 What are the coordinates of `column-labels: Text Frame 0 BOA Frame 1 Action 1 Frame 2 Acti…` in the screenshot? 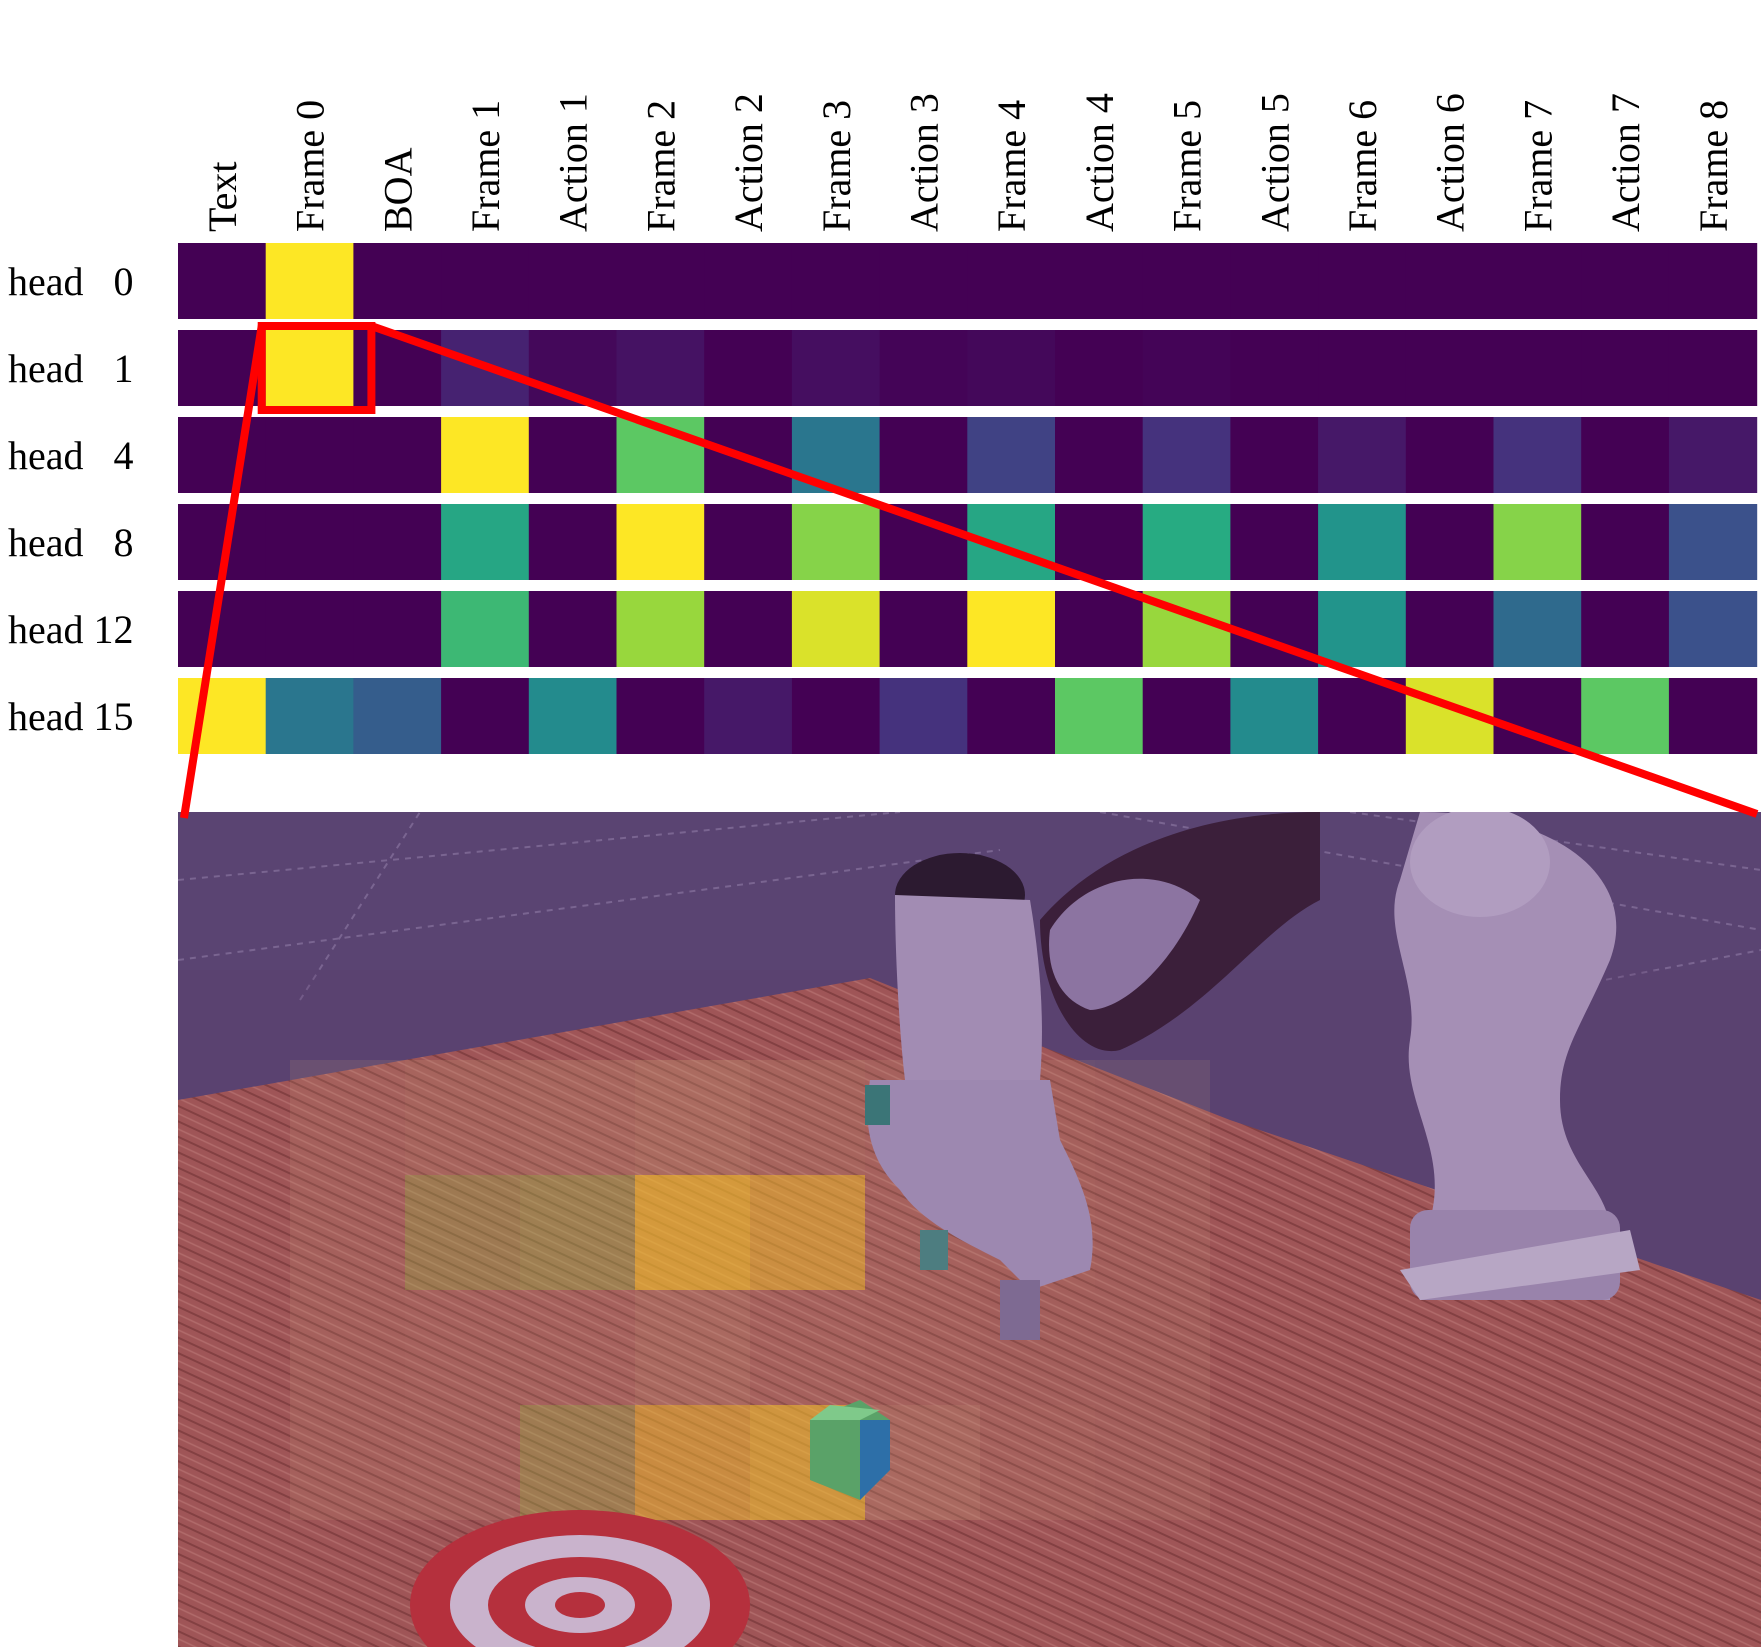 It's located at (968, 162).